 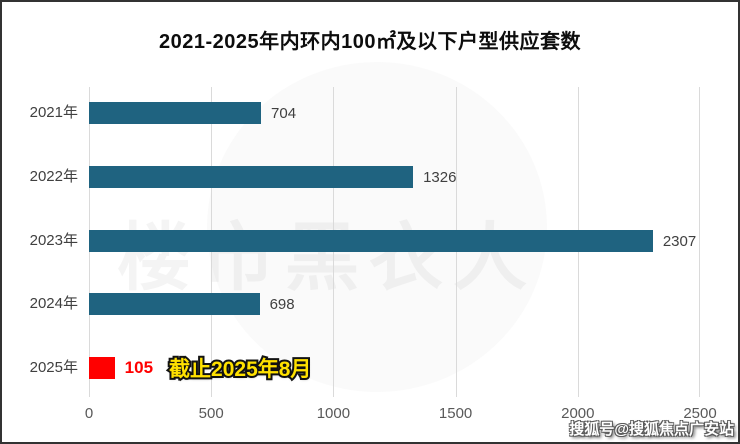 What do you see at coordinates (700, 413) in the screenshot?
I see `x-tick-label: 2500` at bounding box center [700, 413].